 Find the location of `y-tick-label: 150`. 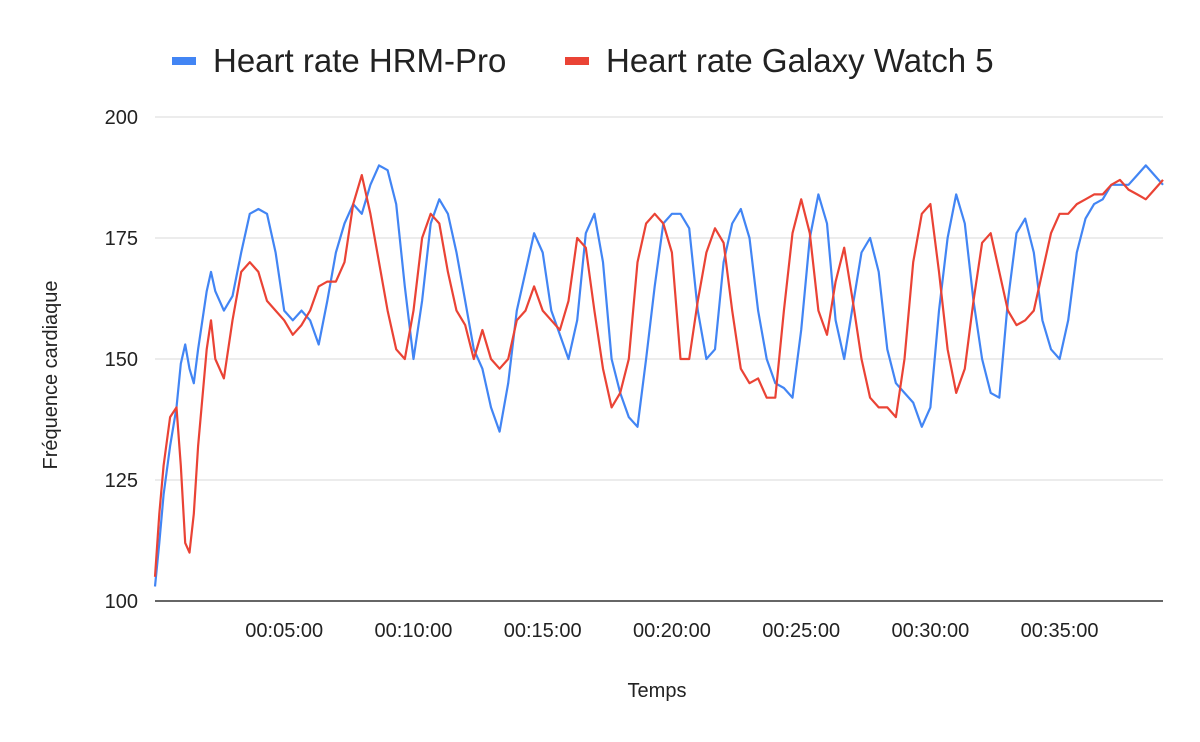

y-tick-label: 150 is located at coordinates (121, 360).